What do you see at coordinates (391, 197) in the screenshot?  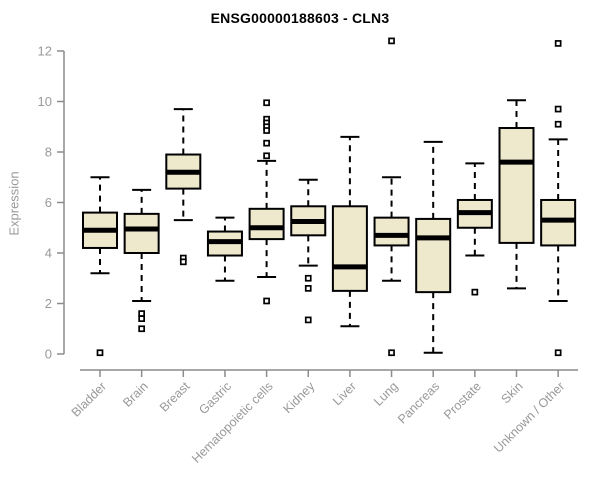 I see `boxplot-lung` at bounding box center [391, 197].